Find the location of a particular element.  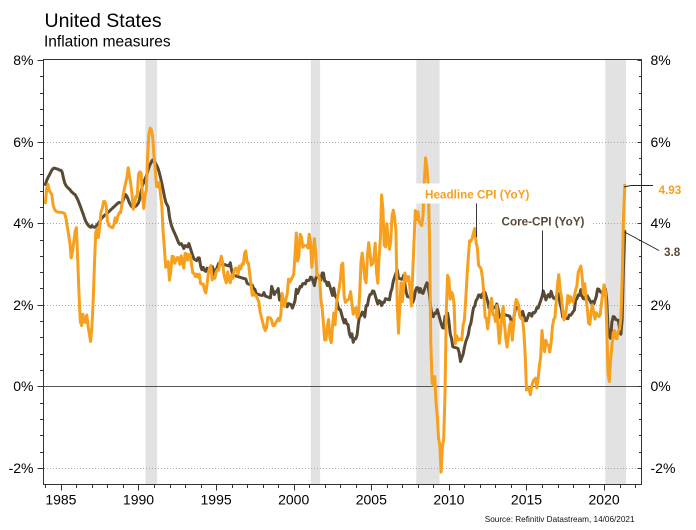

svg-text: 3.8 is located at coordinates (672, 252).